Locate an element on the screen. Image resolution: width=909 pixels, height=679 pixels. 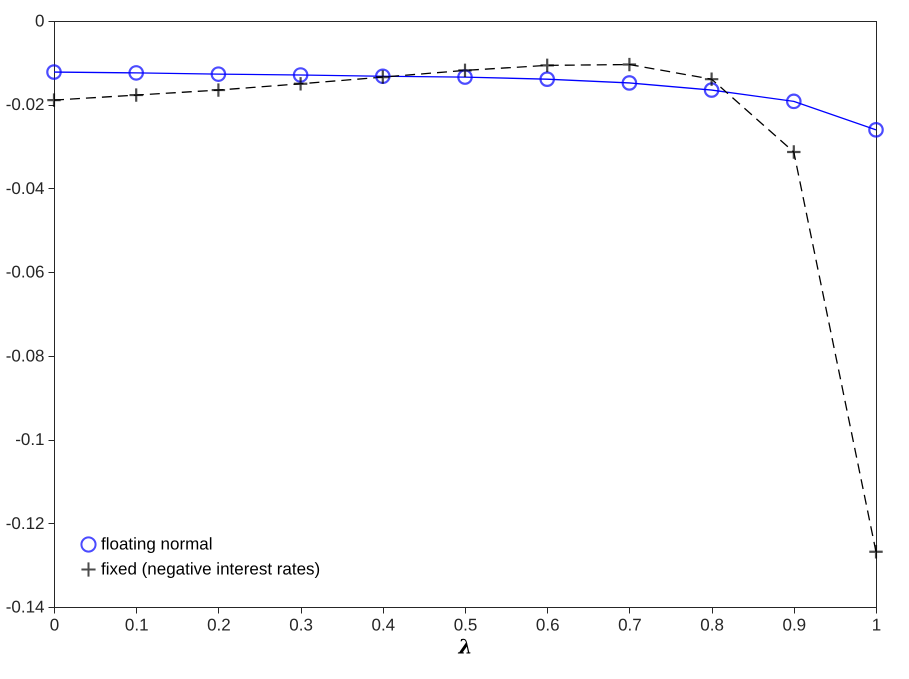
y-tick-label: -0.12 is located at coordinates (25, 523).